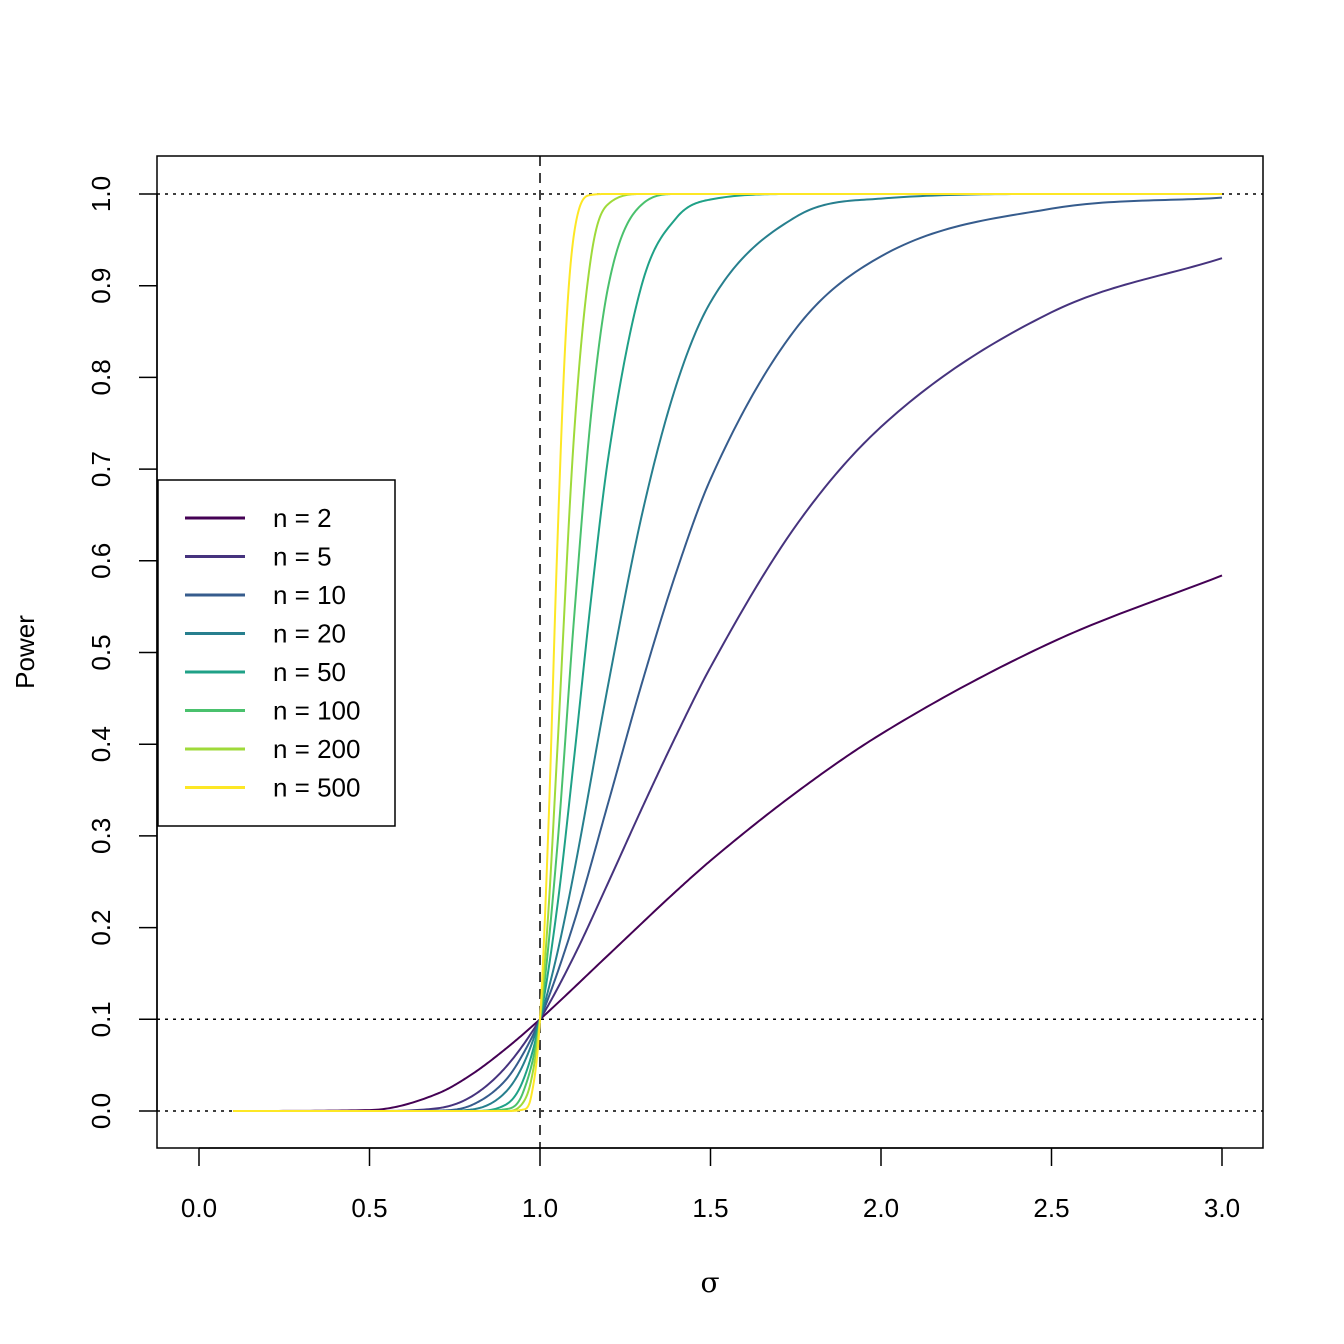 Image resolution: width=1344 pixels, height=1344 pixels. What do you see at coordinates (316, 788) in the screenshot?
I see `legend-label: n = 500` at bounding box center [316, 788].